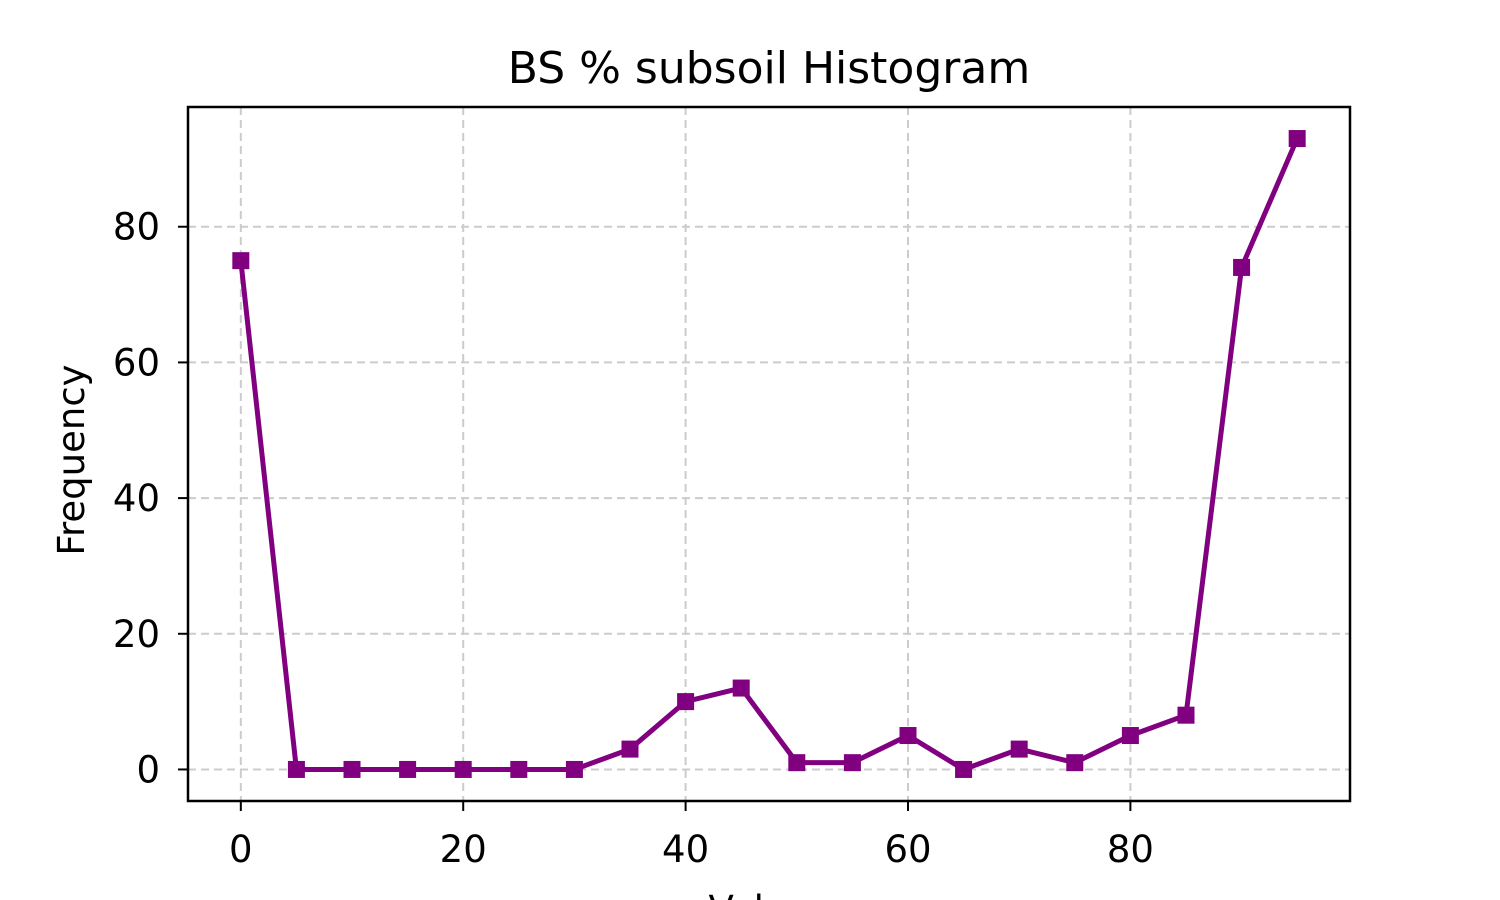  What do you see at coordinates (136, 227) in the screenshot?
I see `y-tick-label-4: 80` at bounding box center [136, 227].